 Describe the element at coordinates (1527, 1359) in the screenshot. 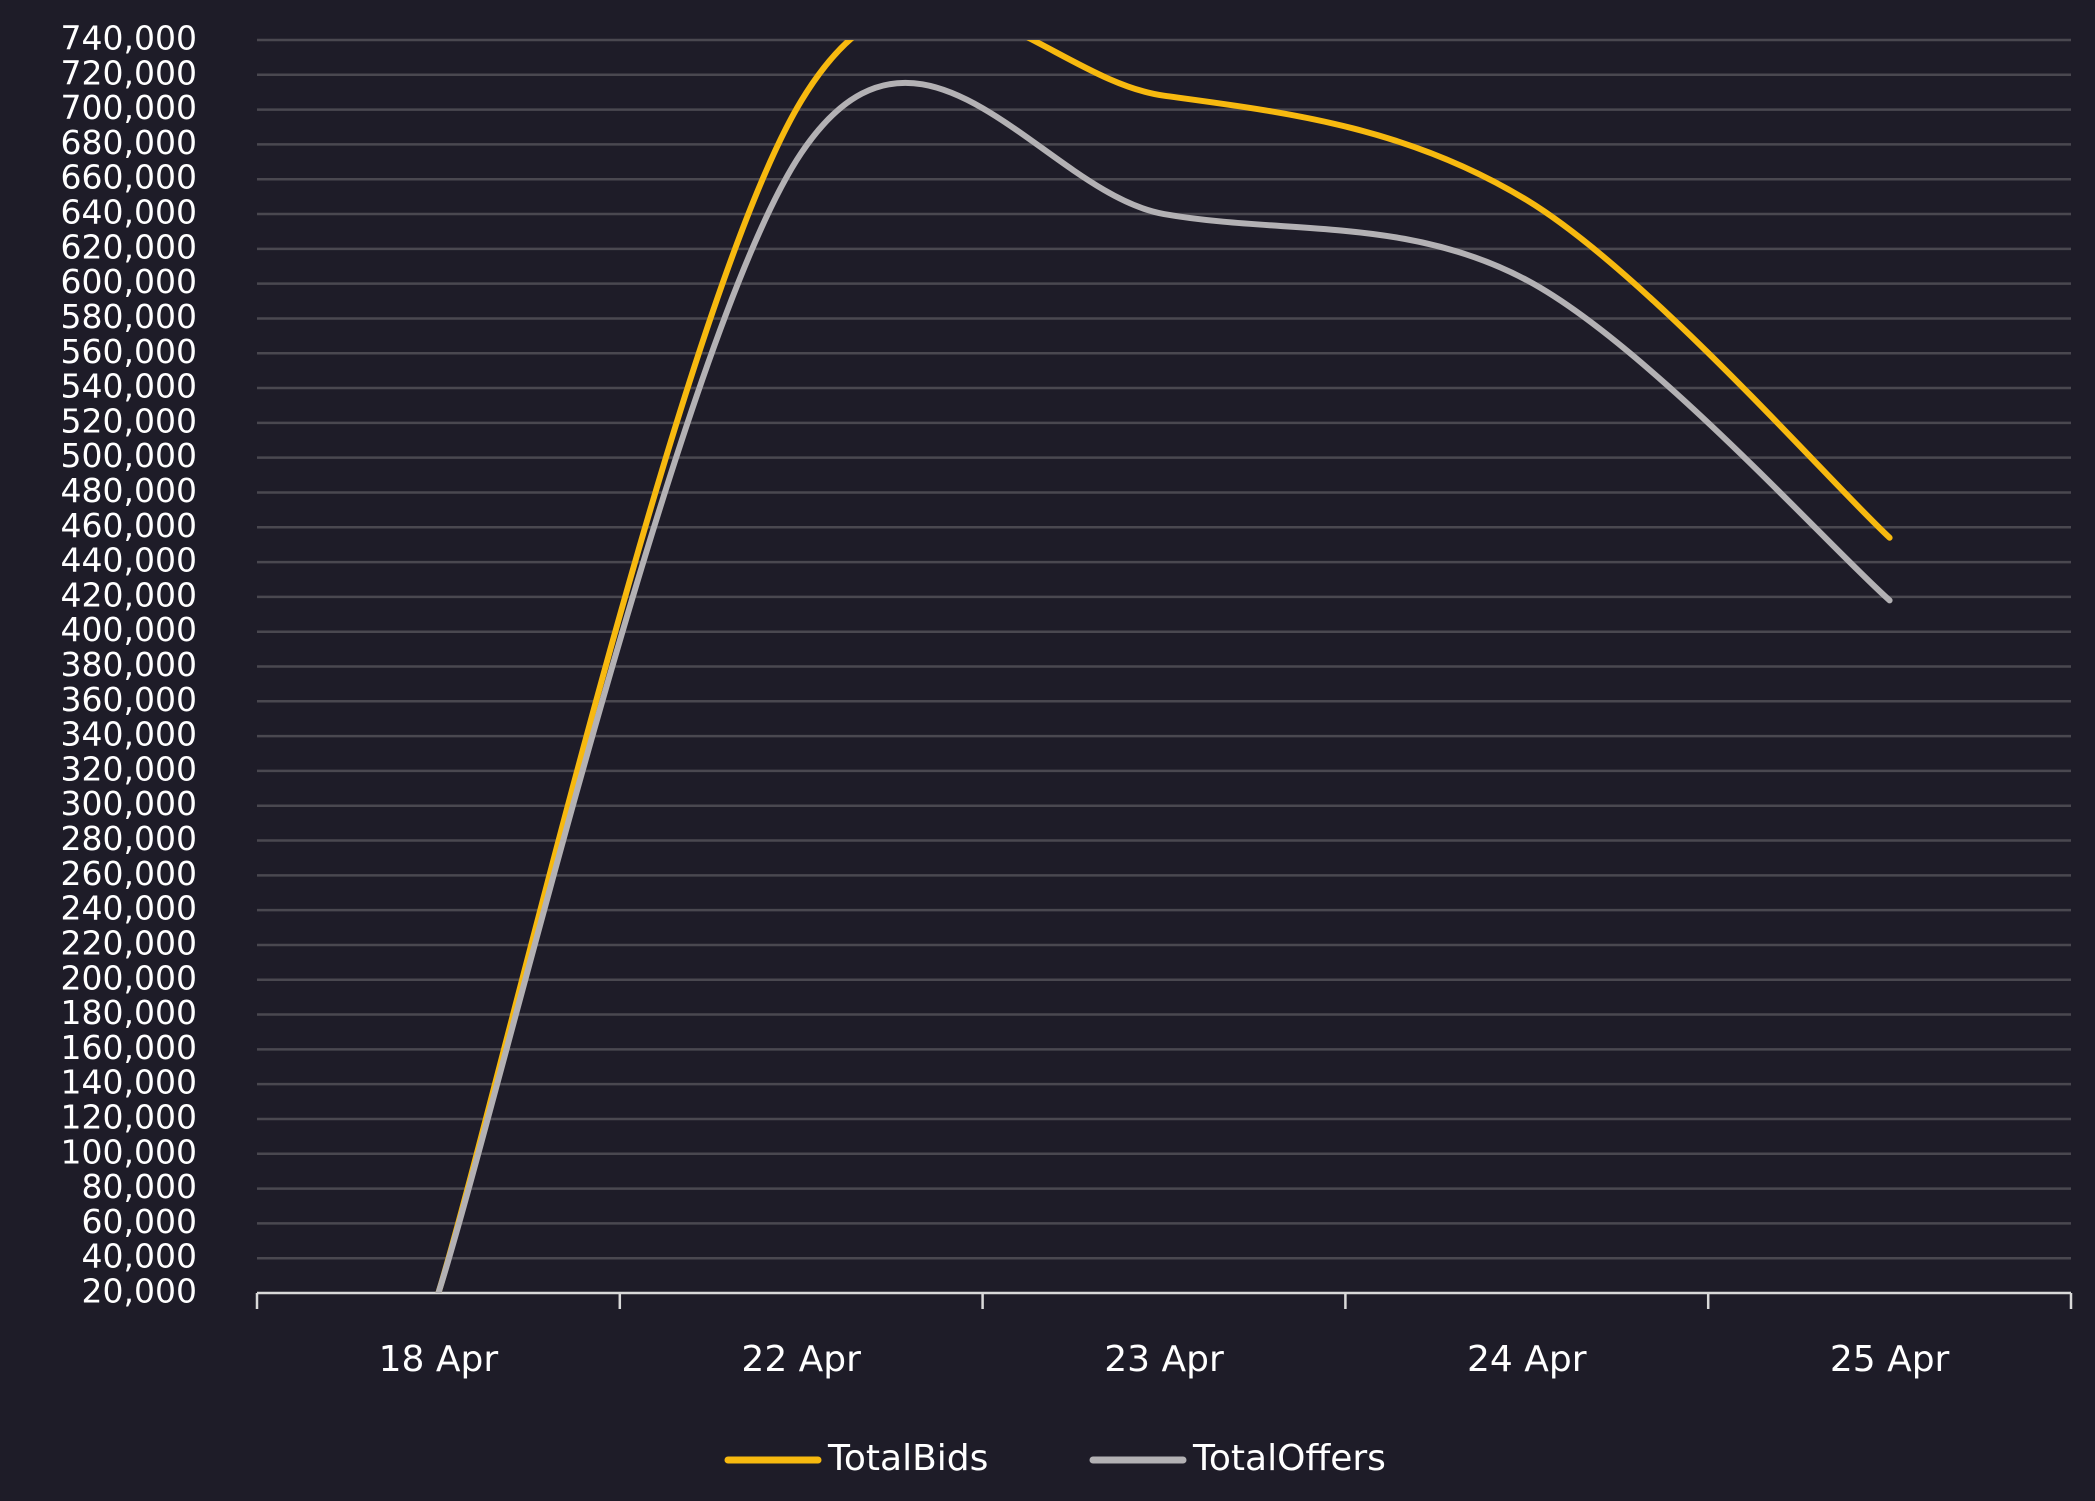

I see `x-tick-label: 24 Apr` at that location.